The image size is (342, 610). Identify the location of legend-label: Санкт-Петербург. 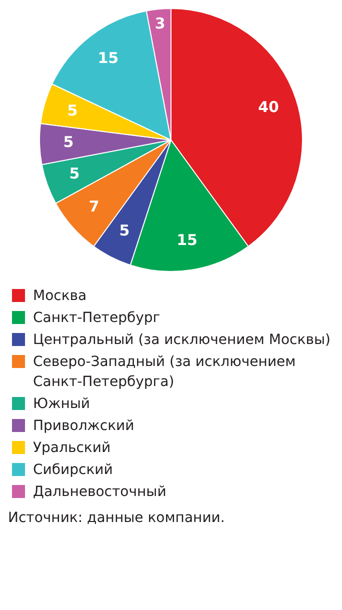
(96, 318).